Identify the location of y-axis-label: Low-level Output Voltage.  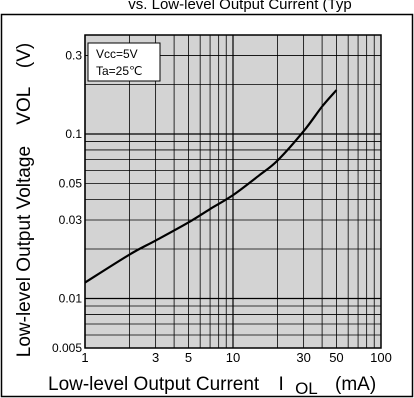
(24, 251).